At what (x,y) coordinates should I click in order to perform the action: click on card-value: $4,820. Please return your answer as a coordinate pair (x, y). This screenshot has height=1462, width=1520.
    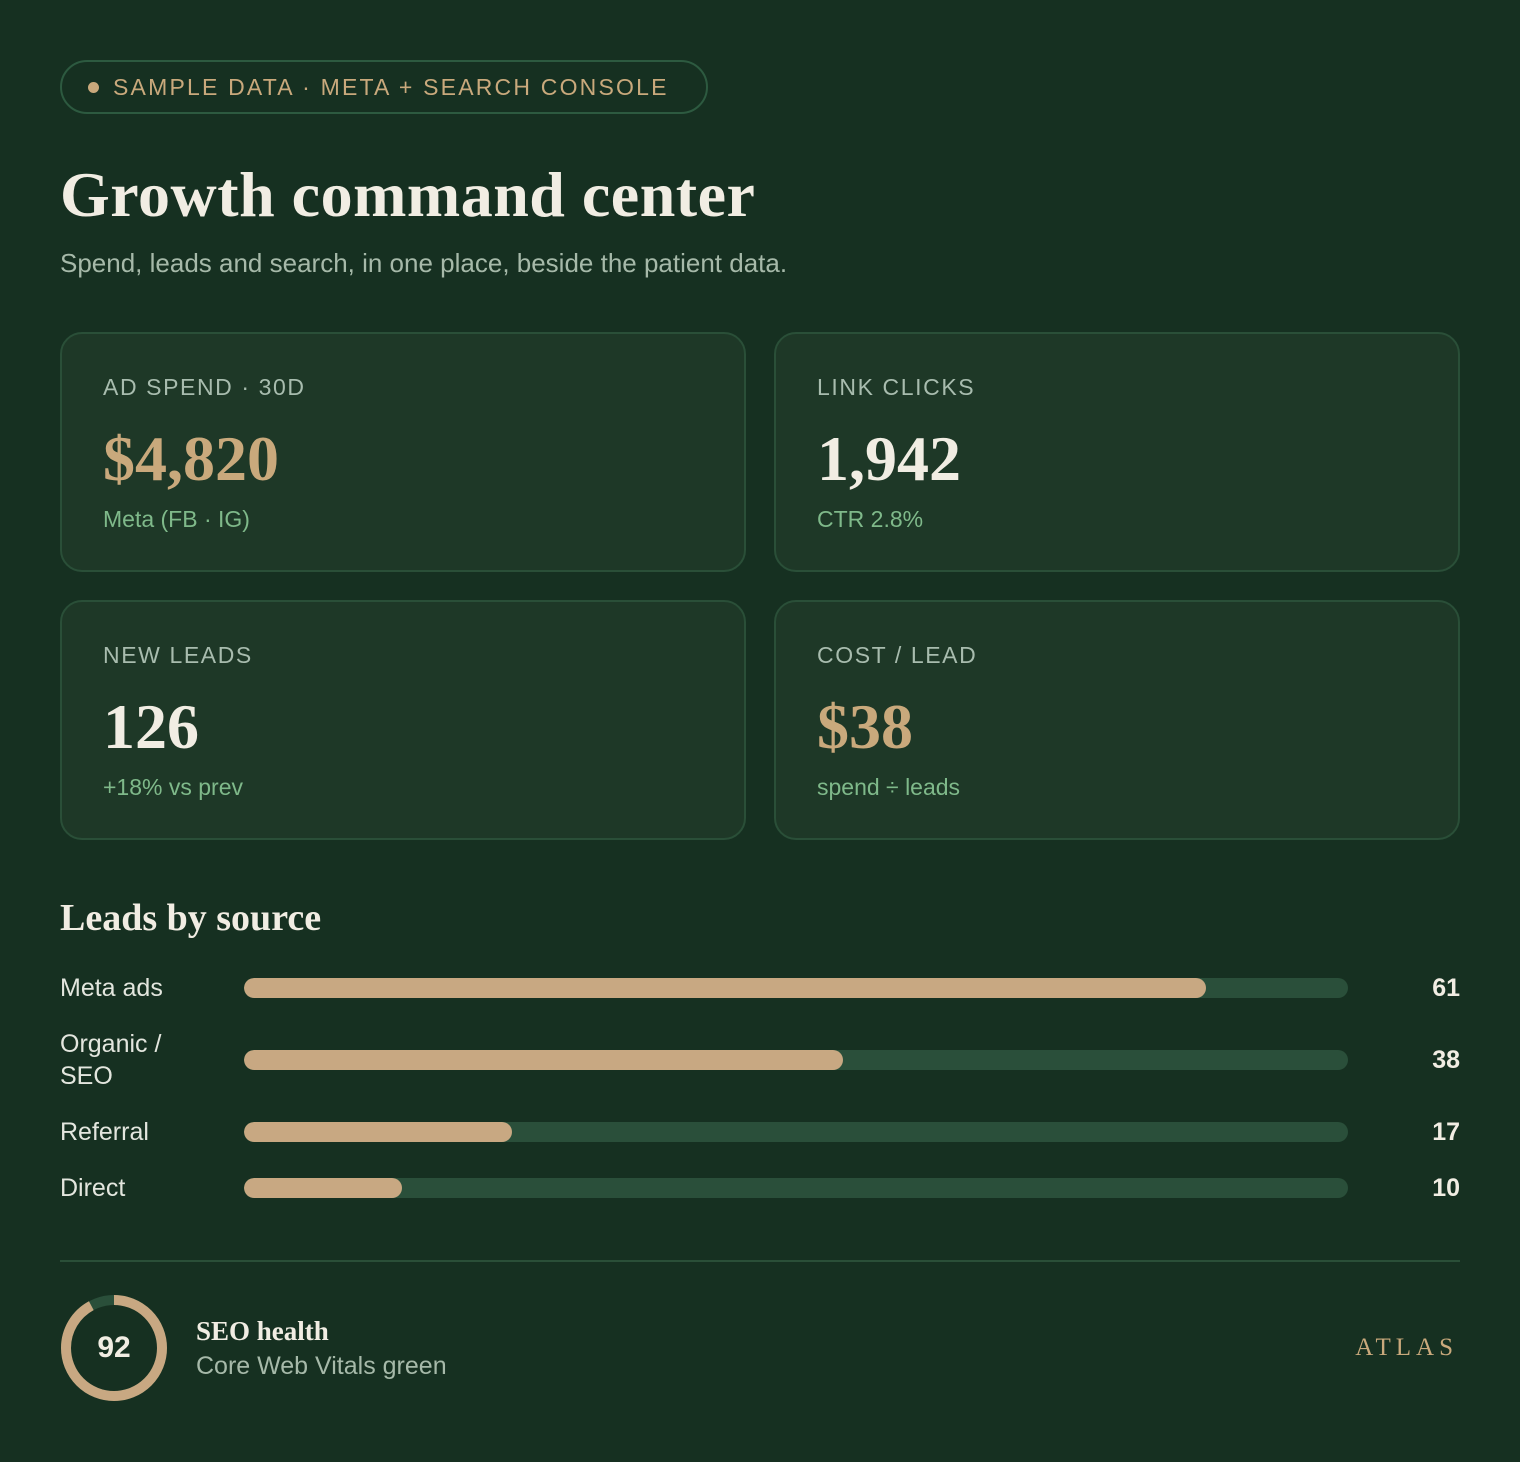
    Looking at the image, I should click on (191, 458).